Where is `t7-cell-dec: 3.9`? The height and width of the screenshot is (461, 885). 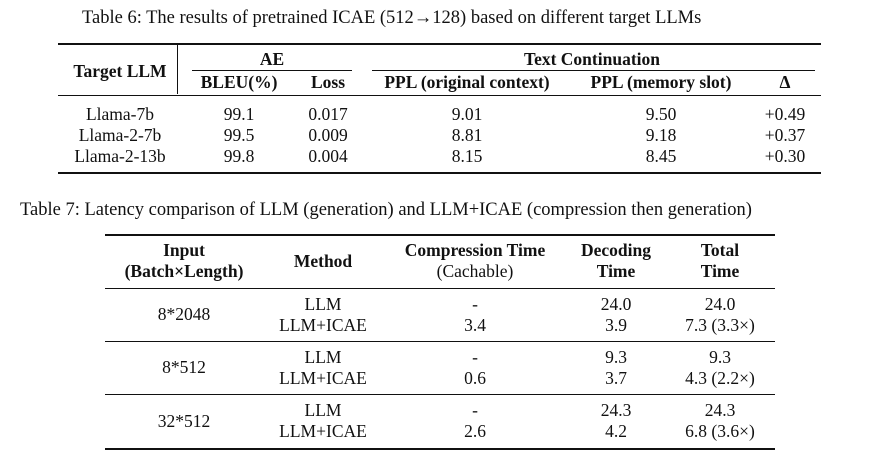 t7-cell-dec: 3.9 is located at coordinates (616, 325).